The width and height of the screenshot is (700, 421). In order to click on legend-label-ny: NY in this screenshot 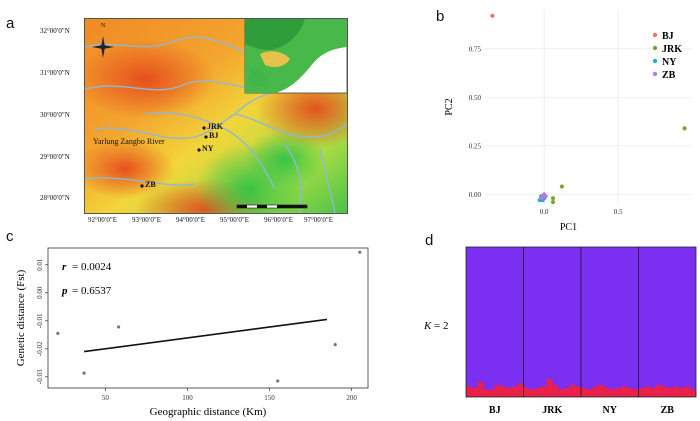, I will do `click(669, 62)`.